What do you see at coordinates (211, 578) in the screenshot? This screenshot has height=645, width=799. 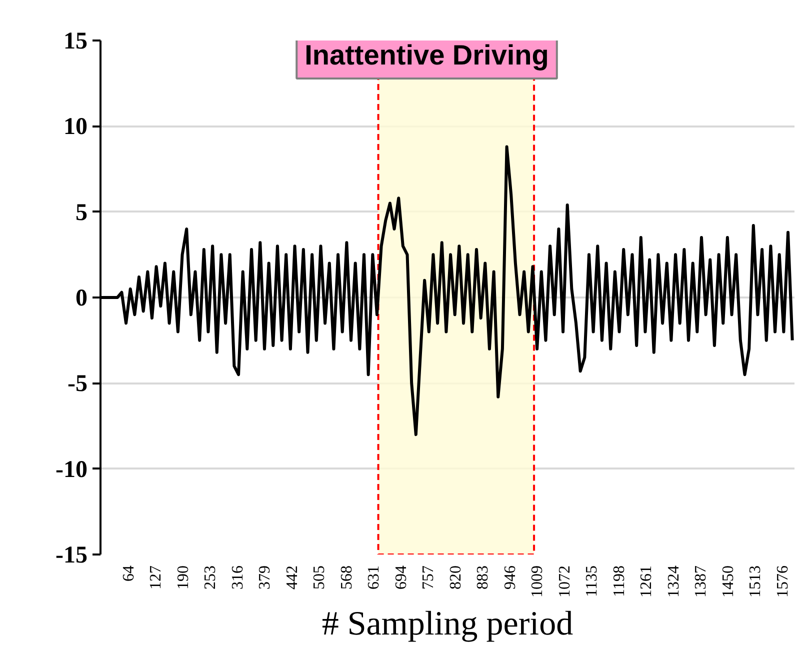 I see `x-tick-label: 253` at bounding box center [211, 578].